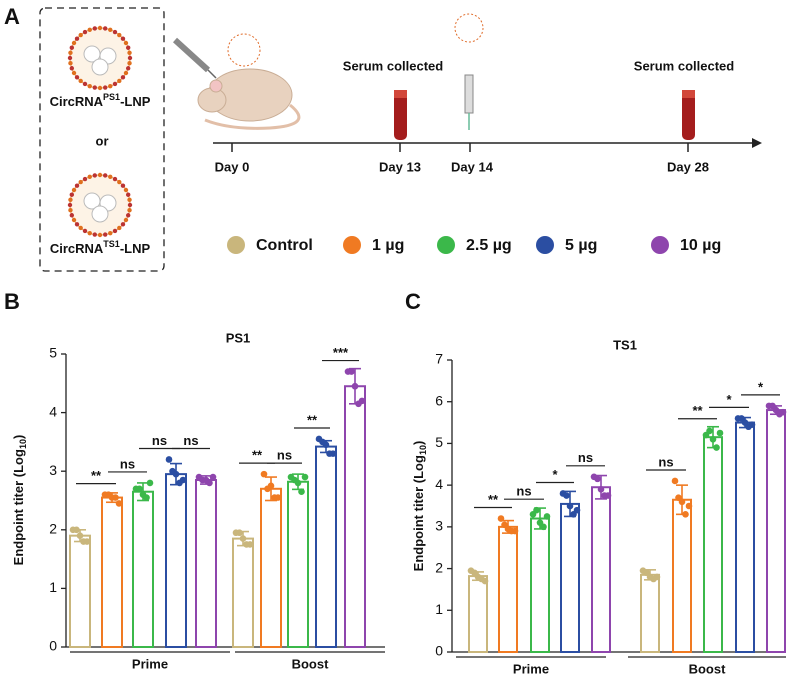  Describe the element at coordinates (400, 166) in the screenshot. I see `day-label: Day 13` at that location.